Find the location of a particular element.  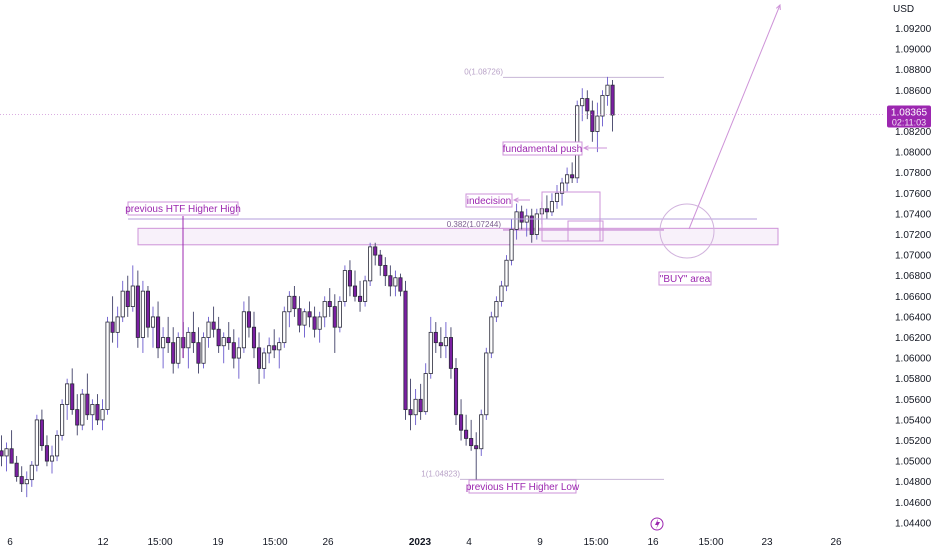

y-tick-label: 1.07400 is located at coordinates (913, 214).